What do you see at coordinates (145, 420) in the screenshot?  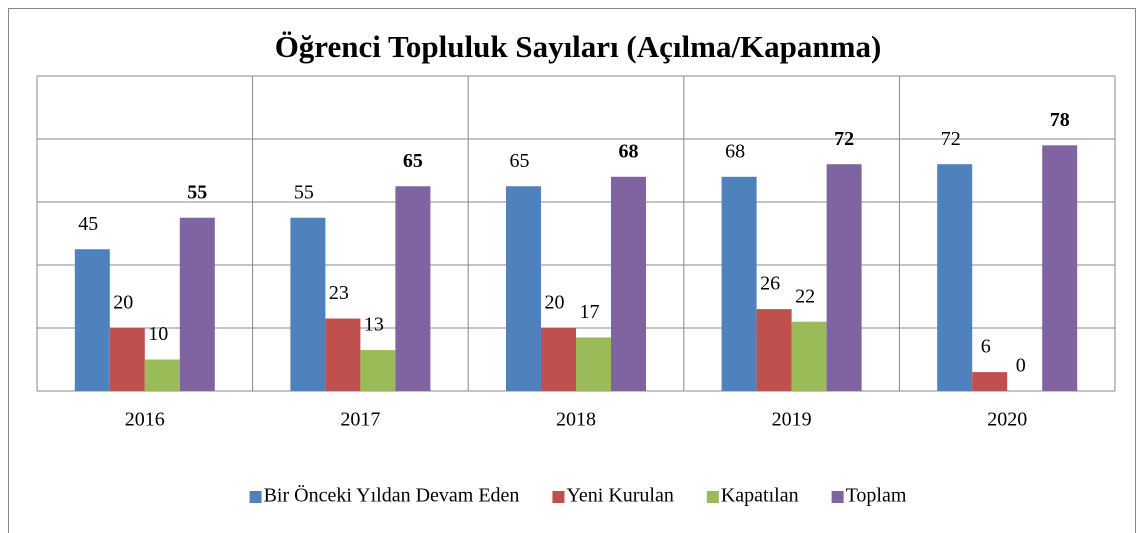 I see `x-tick-label: 2016` at bounding box center [145, 420].